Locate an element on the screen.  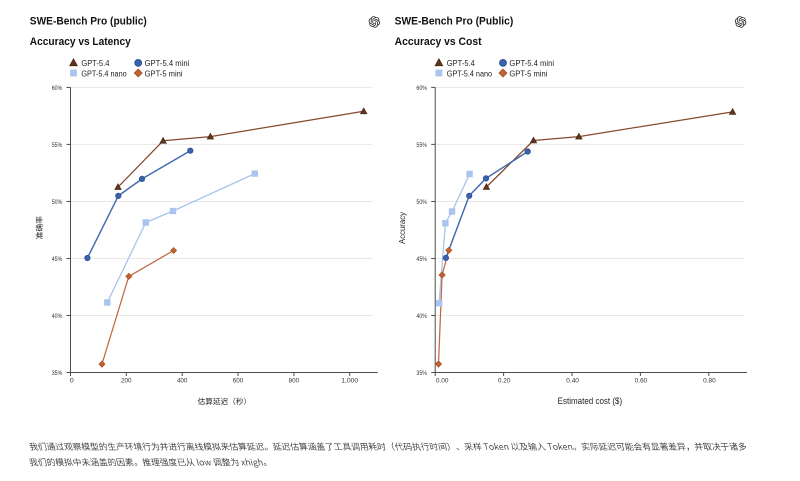
svg-text: SWE-Bench Pro (public) is located at coordinates (88, 21).